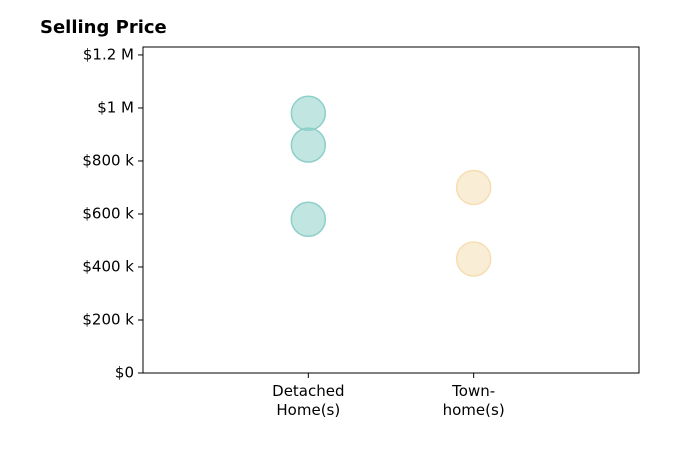 The image size is (679, 462). Describe the element at coordinates (103, 27) in the screenshot. I see `chart-title: Selling Price` at that location.